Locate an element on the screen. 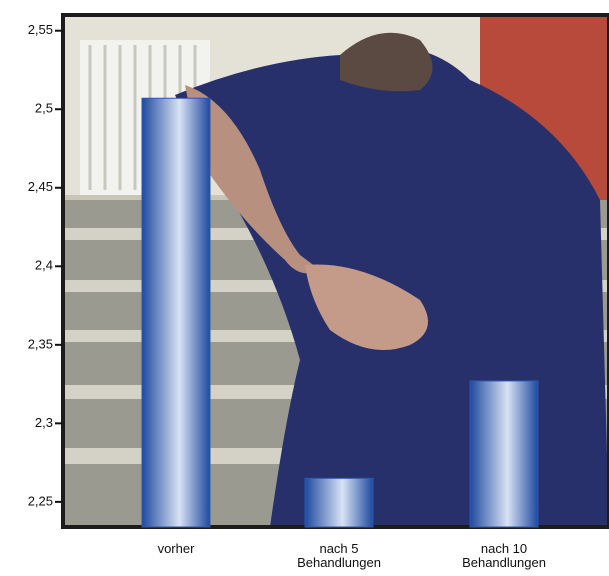  x-tick-label: vorher is located at coordinates (176, 548).